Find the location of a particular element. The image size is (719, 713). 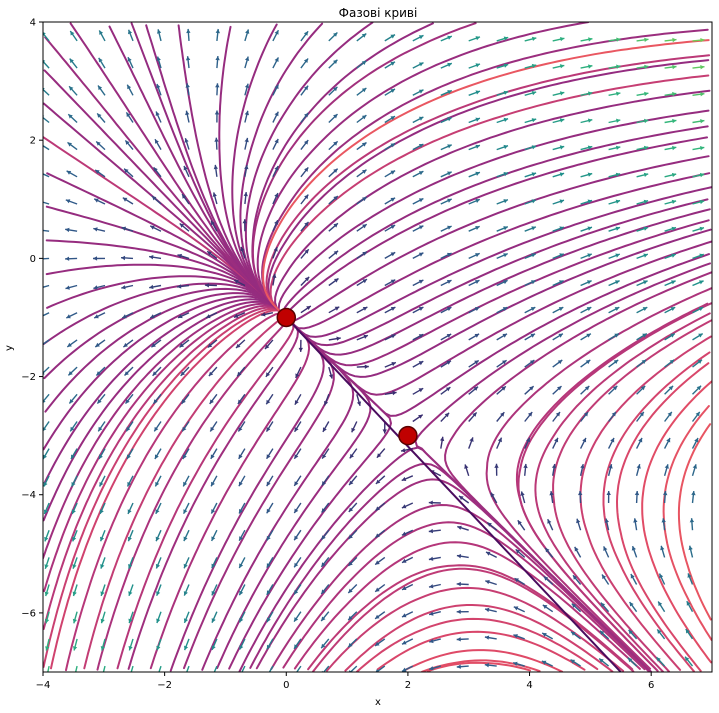

x-tick-label: 4 is located at coordinates (529, 685).